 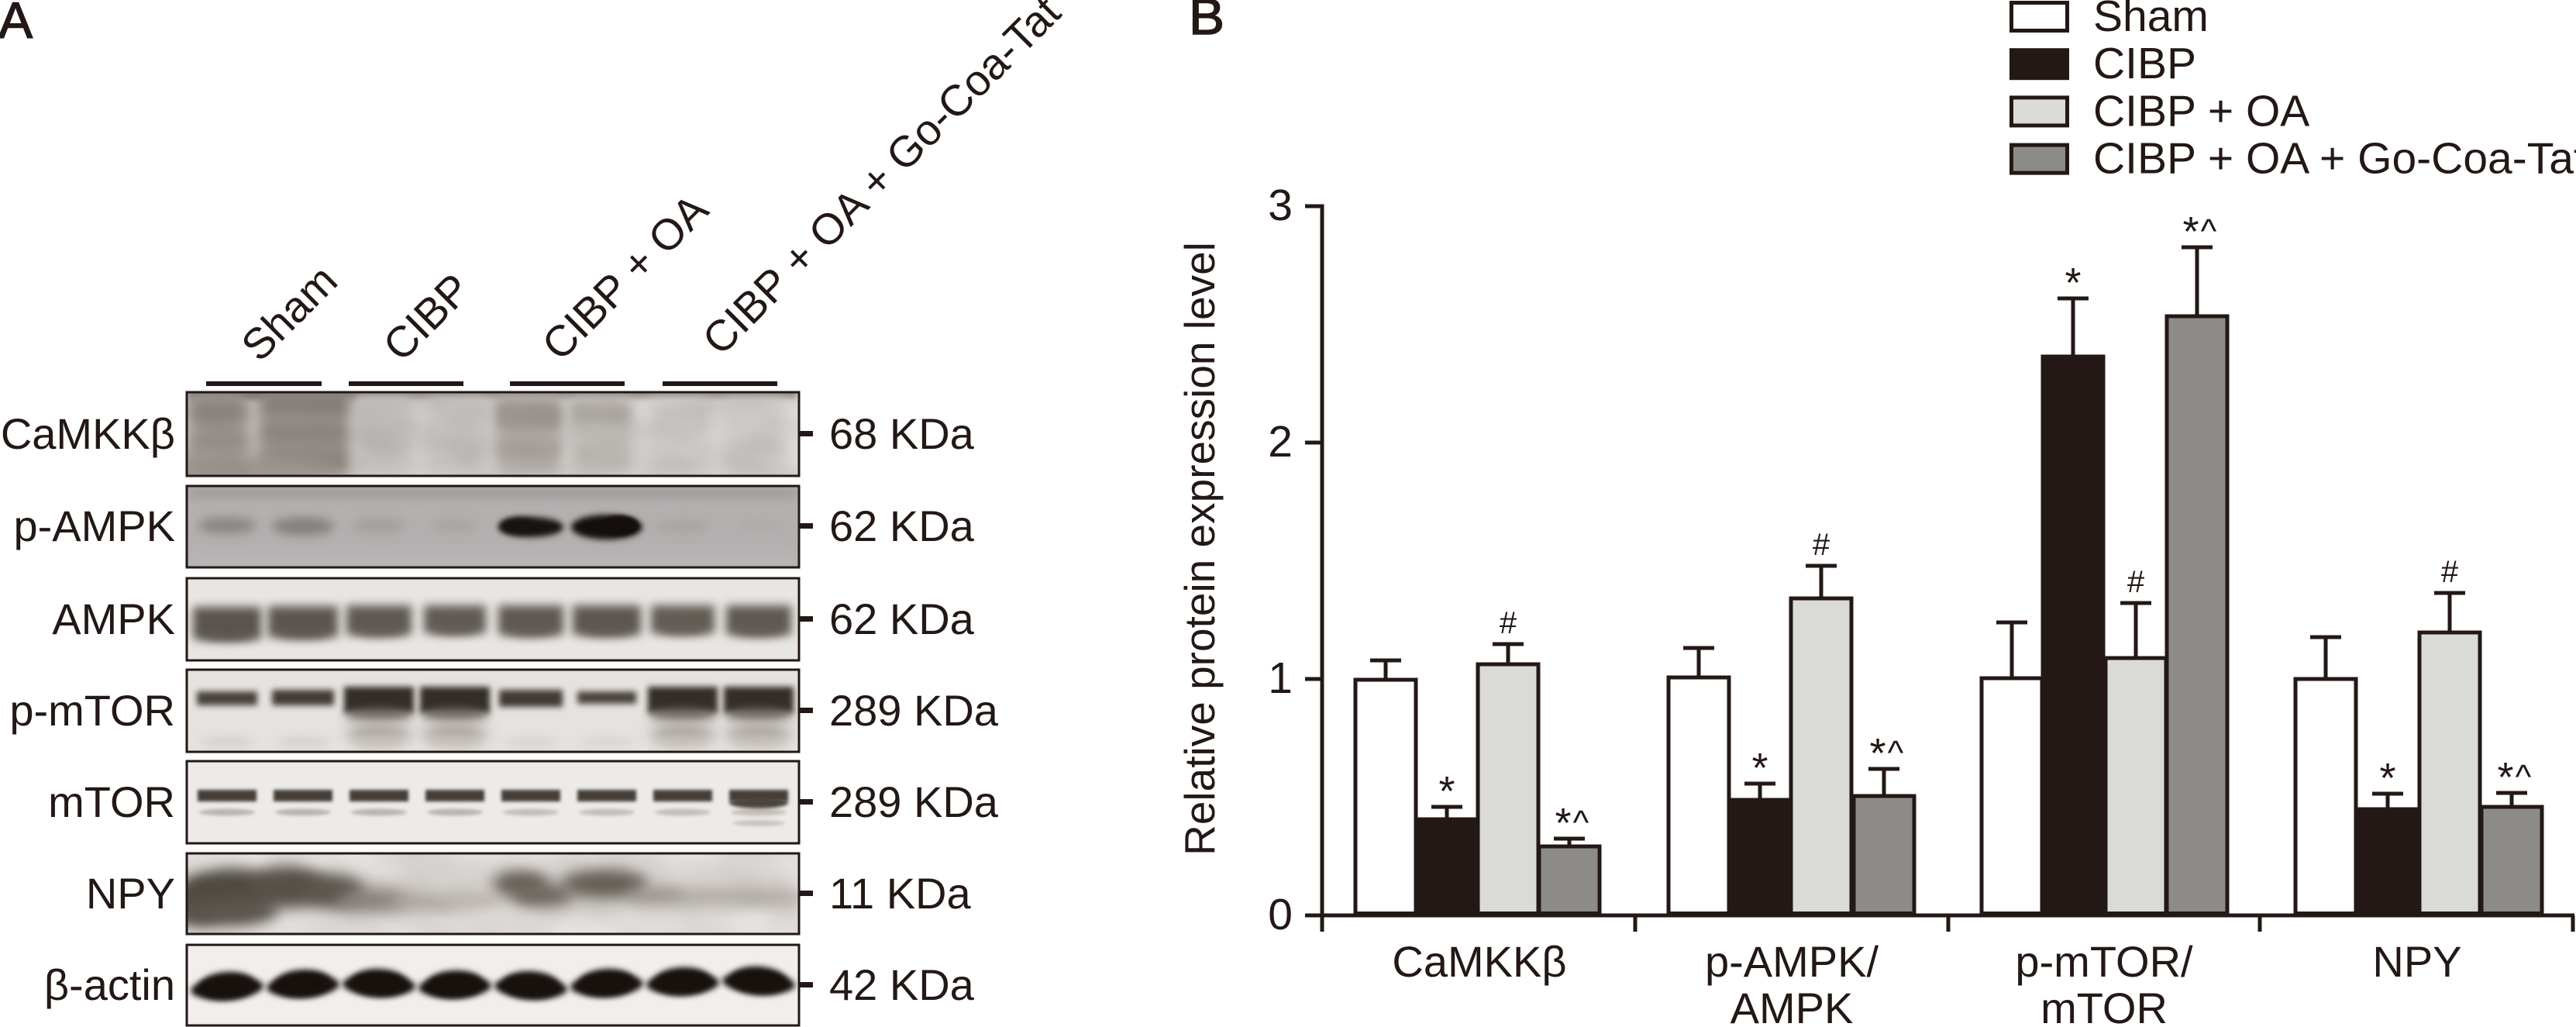 What do you see at coordinates (2104, 961) in the screenshot?
I see `svg-text: p-mTOR/` at bounding box center [2104, 961].